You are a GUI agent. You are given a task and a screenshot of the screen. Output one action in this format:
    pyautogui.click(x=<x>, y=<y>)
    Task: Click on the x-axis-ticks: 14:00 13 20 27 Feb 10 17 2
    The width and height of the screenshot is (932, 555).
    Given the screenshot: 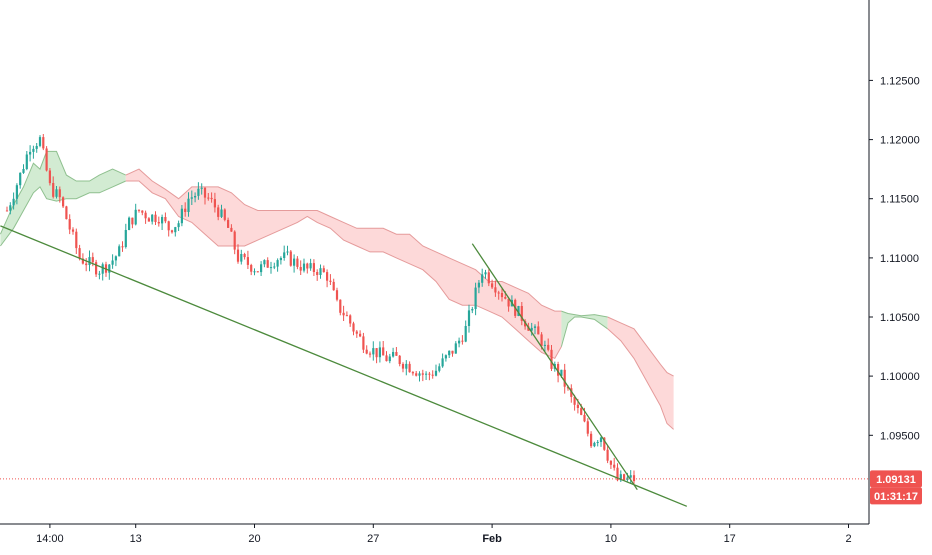 What is the action you would take?
    pyautogui.click(x=444, y=534)
    